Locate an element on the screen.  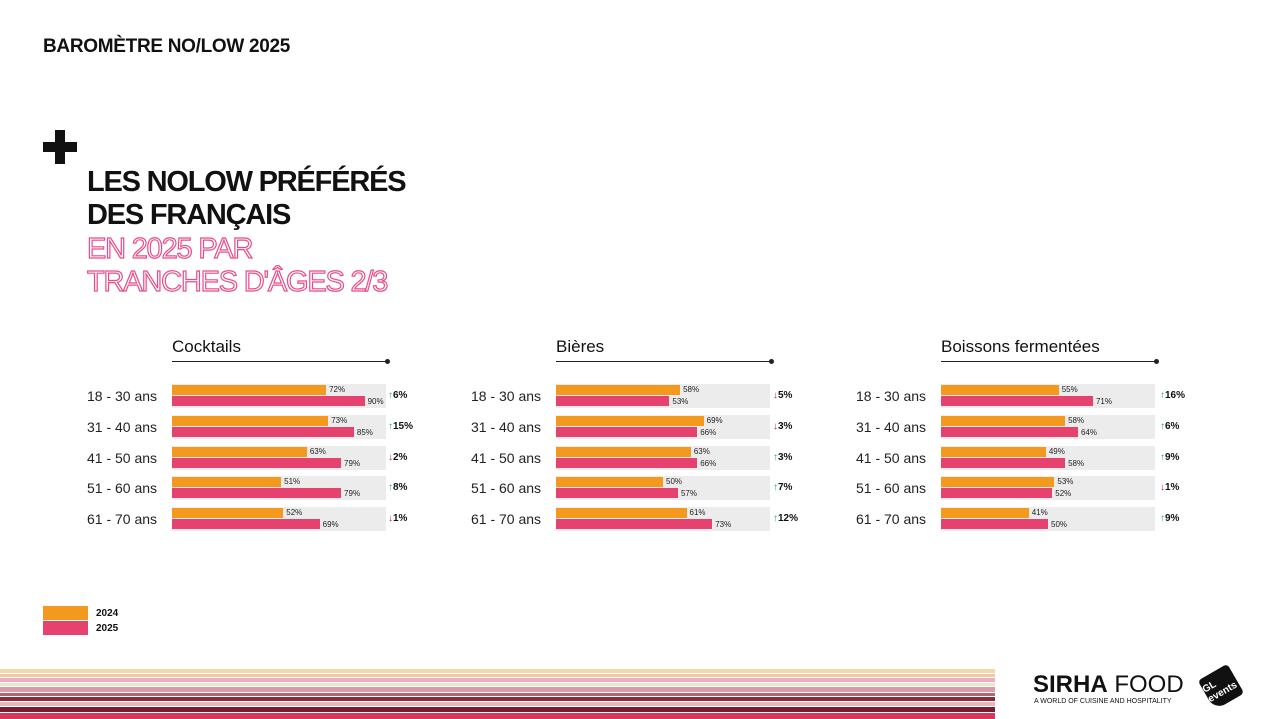
change-indicator: ↓5% is located at coordinates (782, 395).